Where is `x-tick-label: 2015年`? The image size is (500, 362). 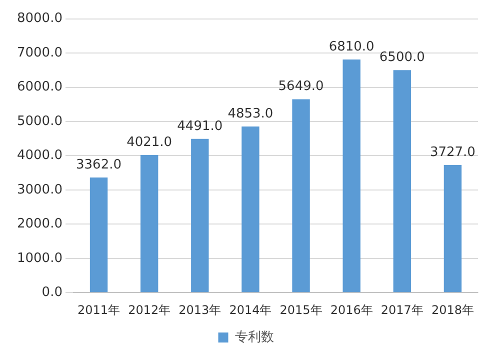 x-tick-label: 2015年 is located at coordinates (301, 309).